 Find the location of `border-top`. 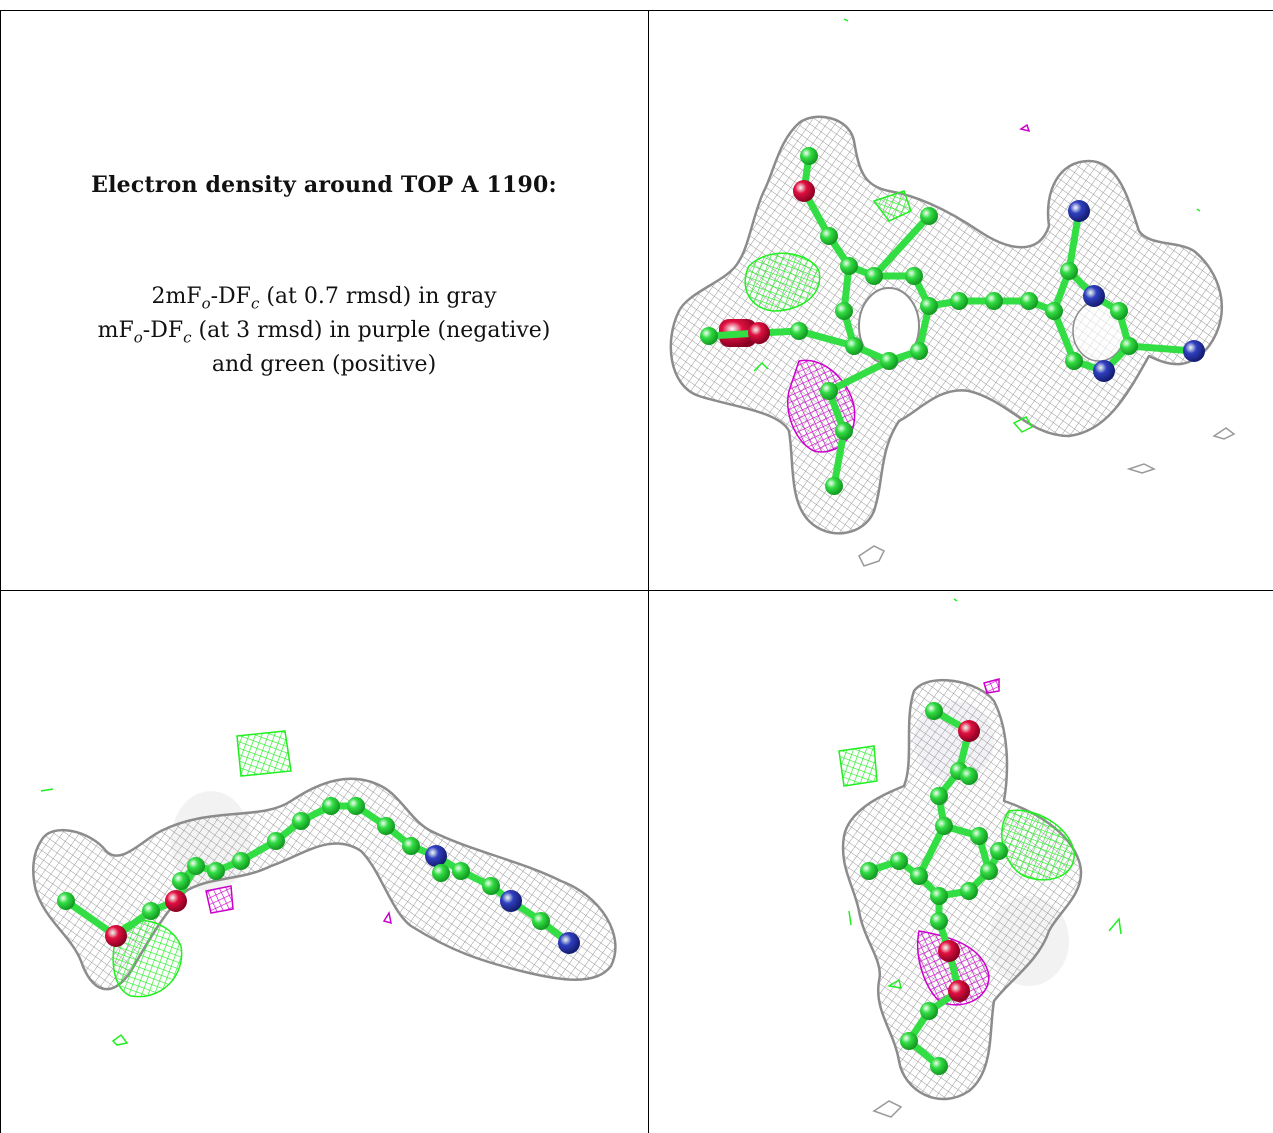

border-top is located at coordinates (636, 10).